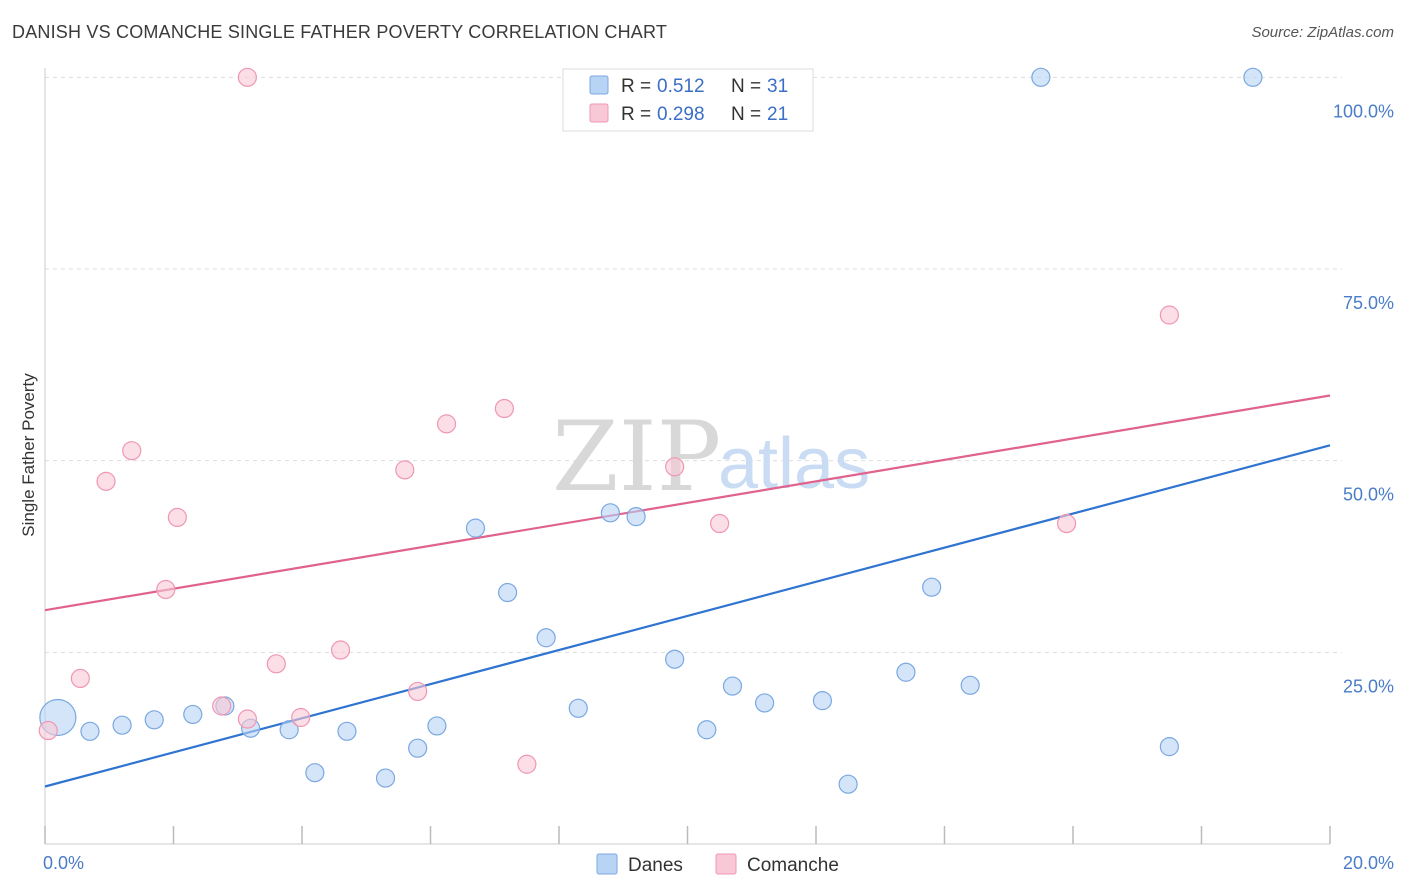 The width and height of the screenshot is (1406, 892). What do you see at coordinates (681, 114) in the screenshot?
I see `legend-r-value-comanche: 0.298` at bounding box center [681, 114].